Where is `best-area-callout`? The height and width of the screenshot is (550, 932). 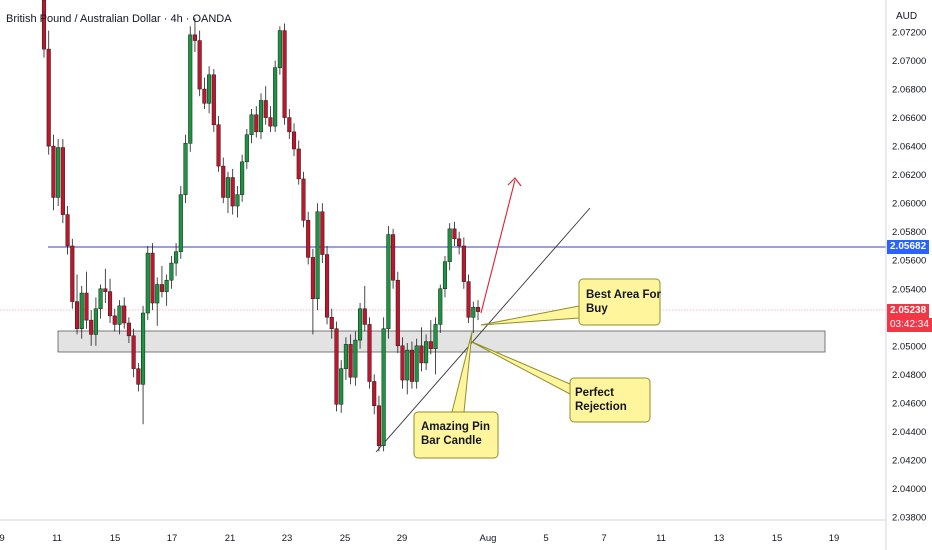 best-area-callout is located at coordinates (619, 302).